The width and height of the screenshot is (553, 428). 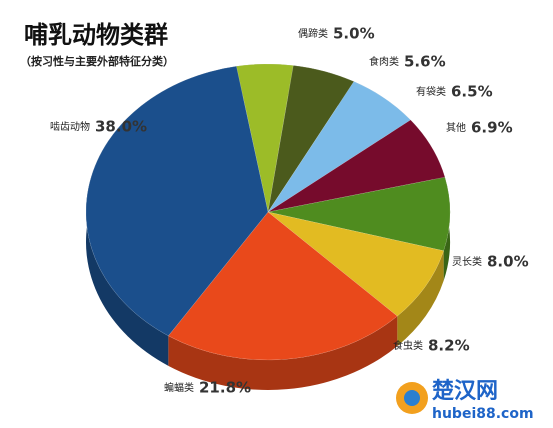 I want to click on slice-label: 食虫类, so click(x=408, y=345).